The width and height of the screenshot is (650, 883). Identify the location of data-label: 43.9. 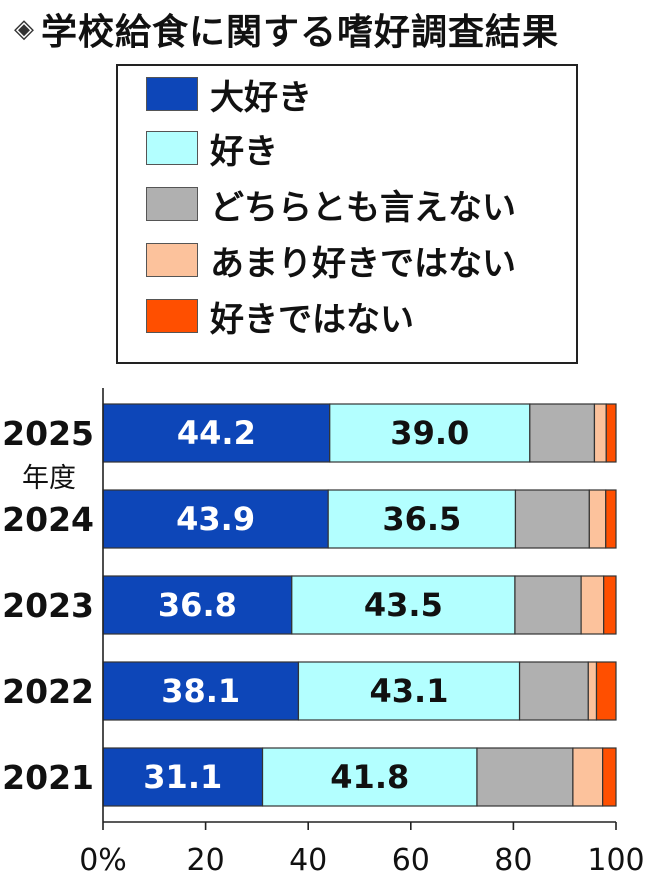
(215, 519).